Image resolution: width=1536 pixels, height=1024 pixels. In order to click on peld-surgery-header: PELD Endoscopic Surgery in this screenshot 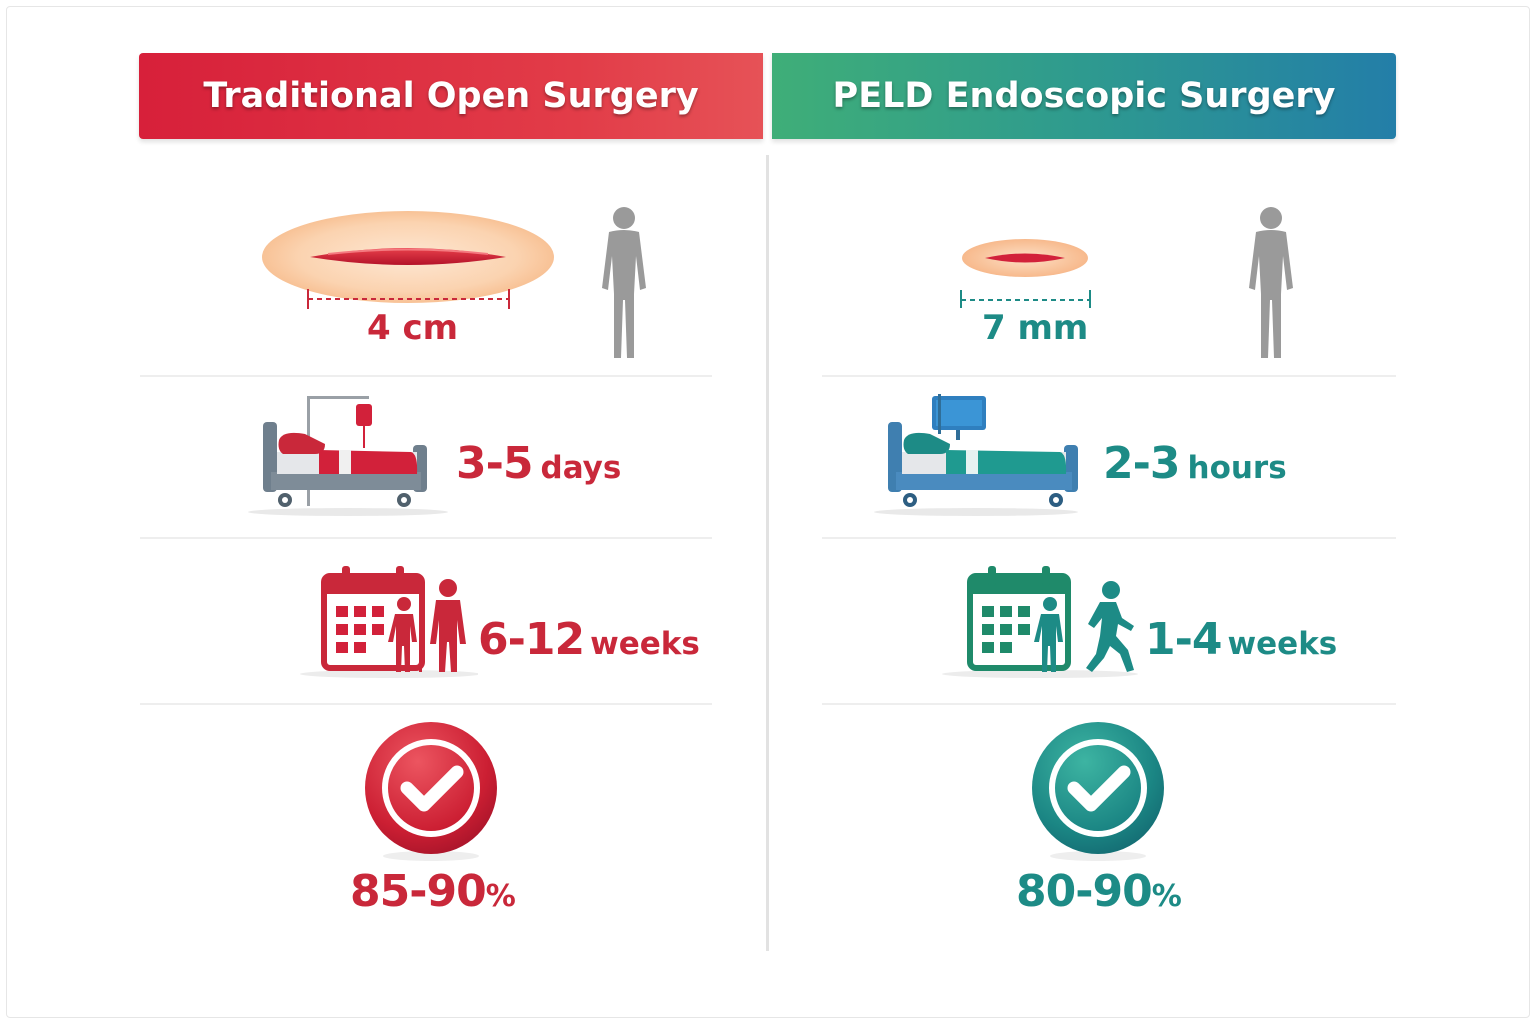, I will do `click(1084, 96)`.